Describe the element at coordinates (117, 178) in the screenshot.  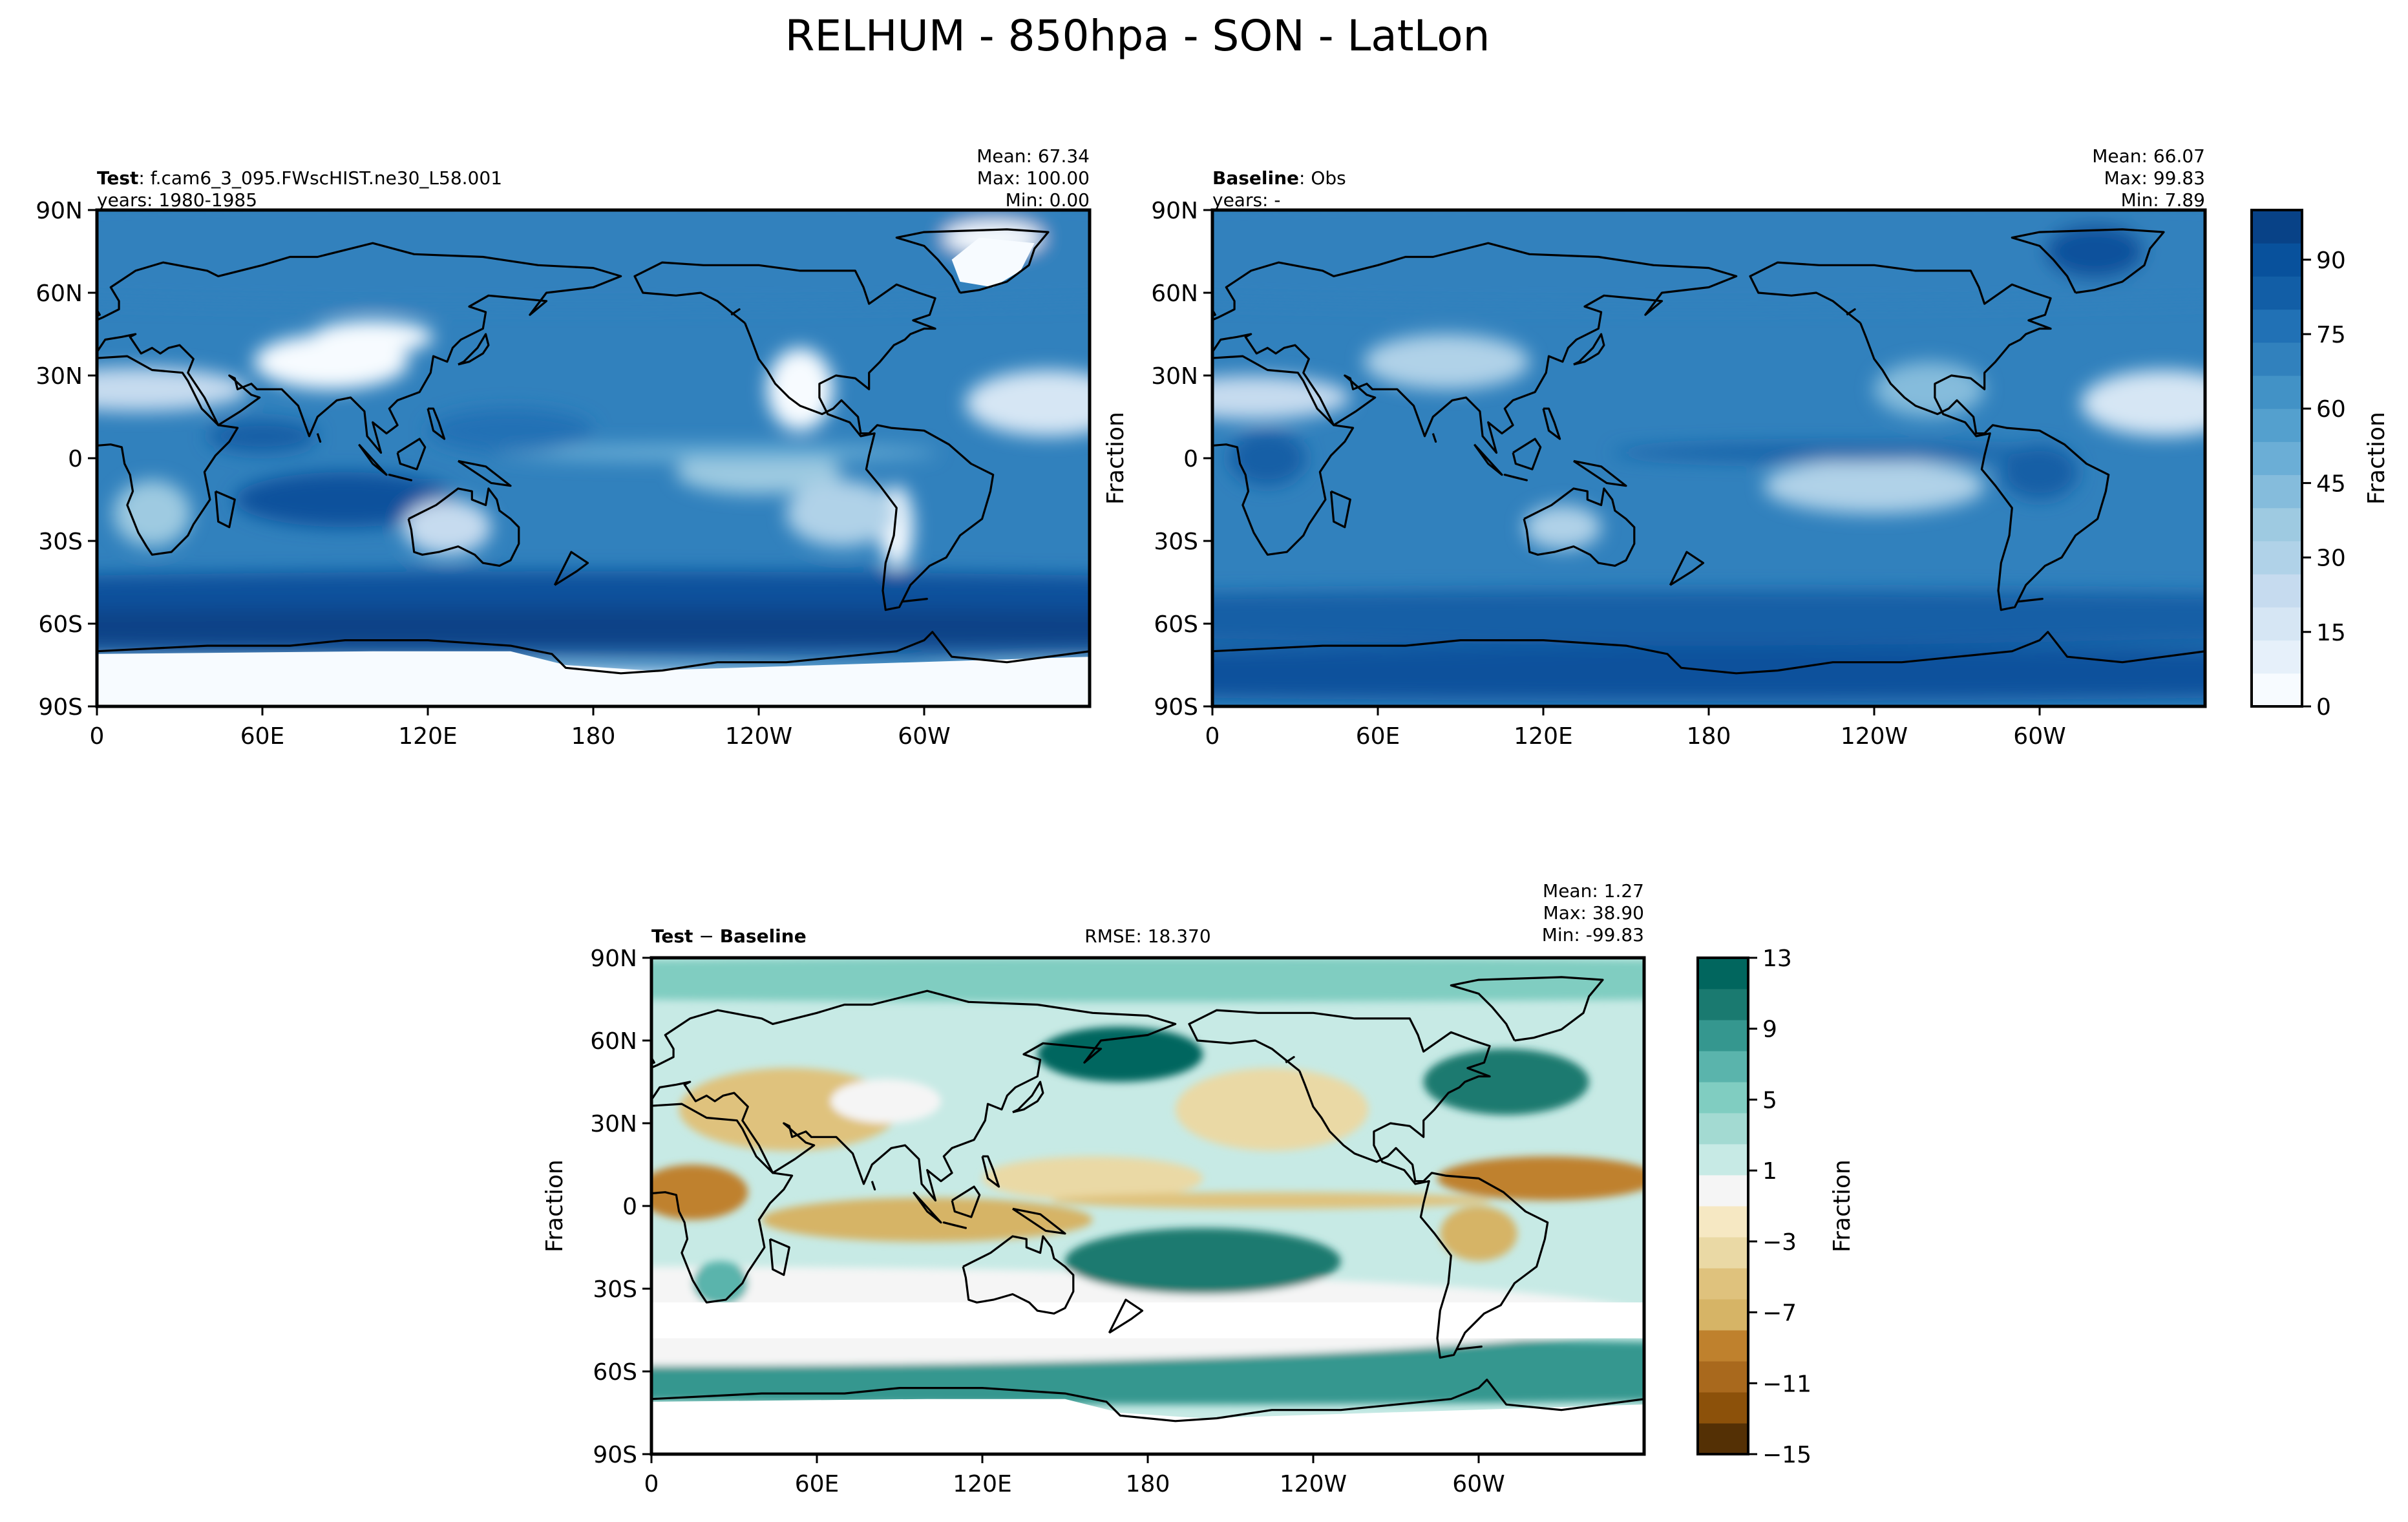
I see `test-label-bold: Test` at that location.